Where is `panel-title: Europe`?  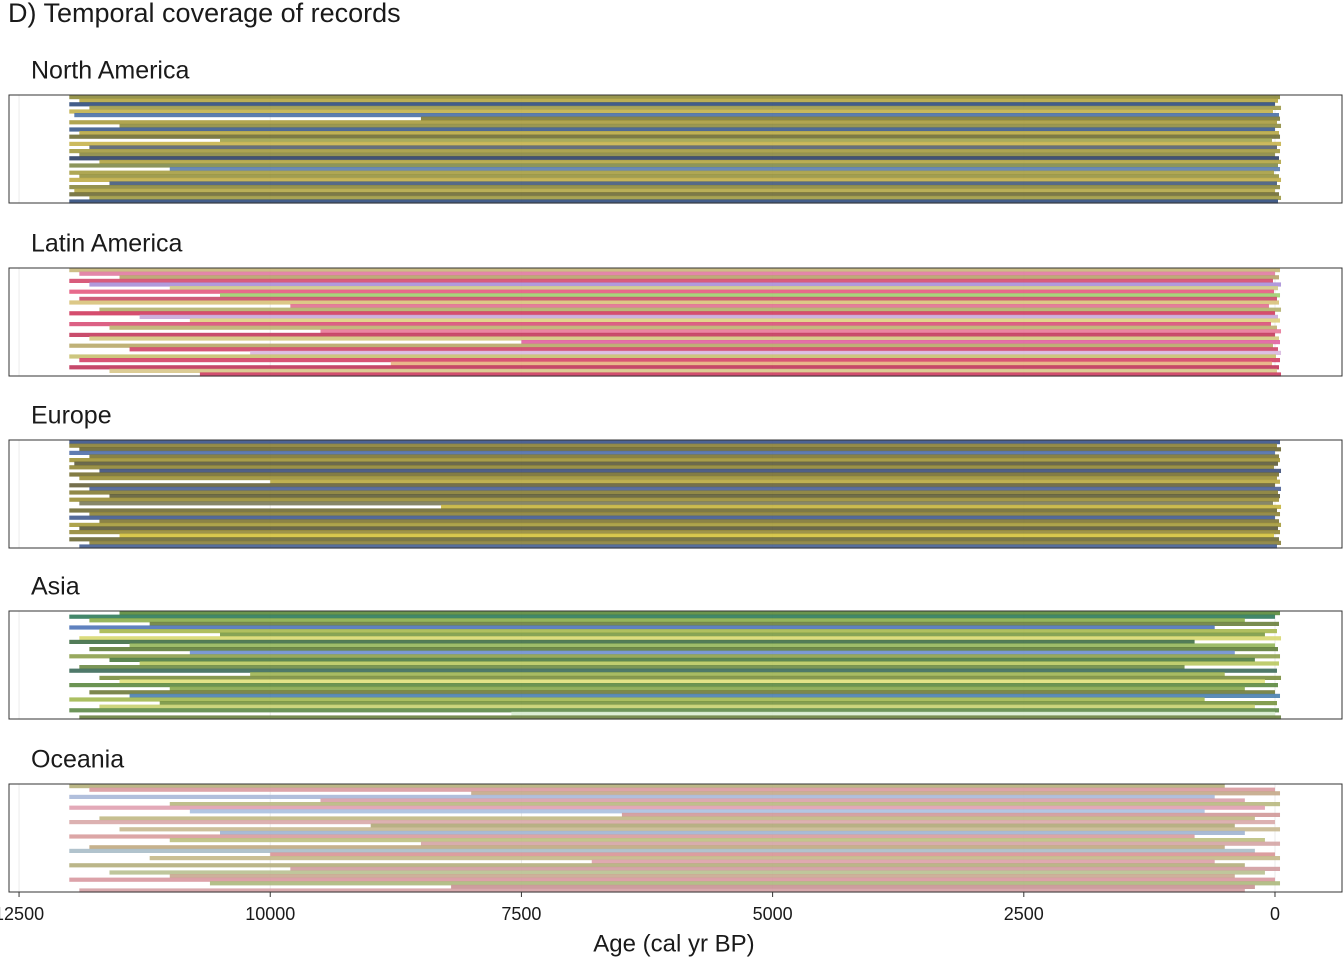 panel-title: Europe is located at coordinates (71, 416).